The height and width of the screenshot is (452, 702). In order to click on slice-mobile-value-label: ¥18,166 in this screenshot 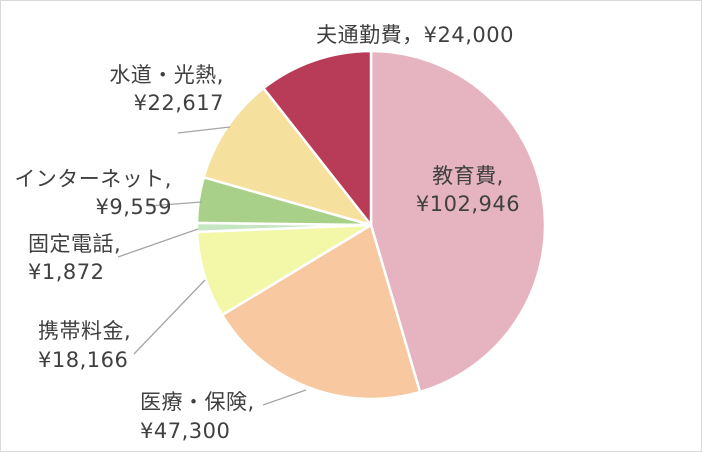, I will do `click(83, 360)`.